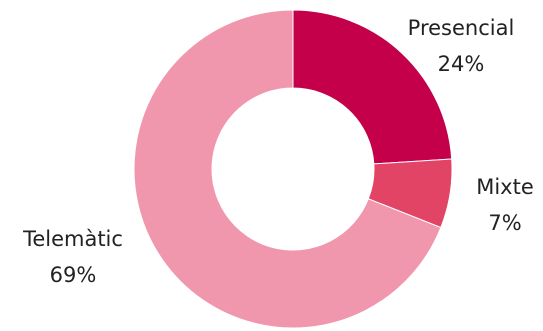 The width and height of the screenshot is (543, 331). What do you see at coordinates (72, 257) in the screenshot?
I see `label-telematic: Telemàtic 69%` at bounding box center [72, 257].